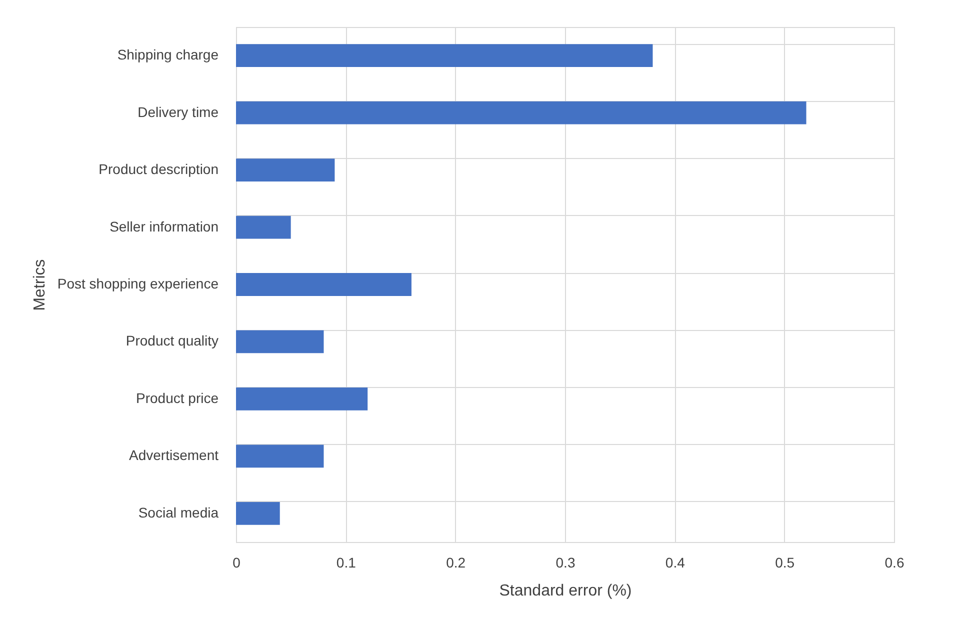 The width and height of the screenshot is (959, 632). I want to click on x-tick-label: 0.5, so click(785, 562).